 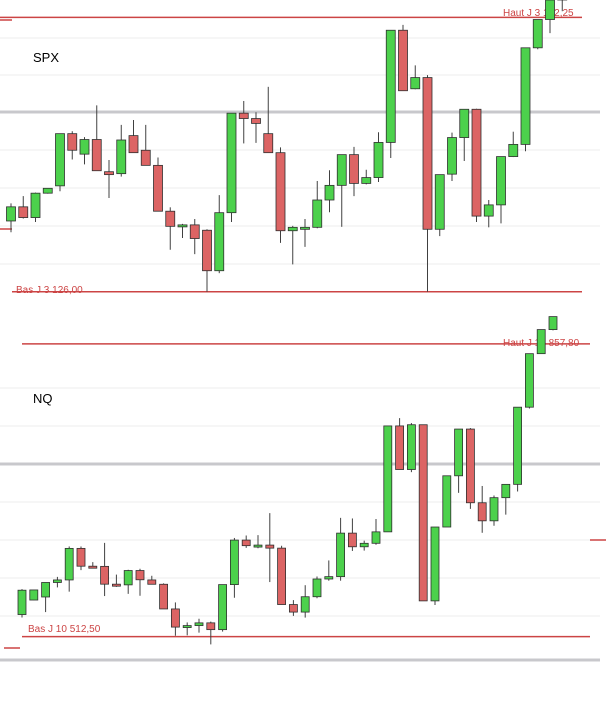 What do you see at coordinates (43, 398) in the screenshot?
I see `nq-symbol-label: NQ` at bounding box center [43, 398].